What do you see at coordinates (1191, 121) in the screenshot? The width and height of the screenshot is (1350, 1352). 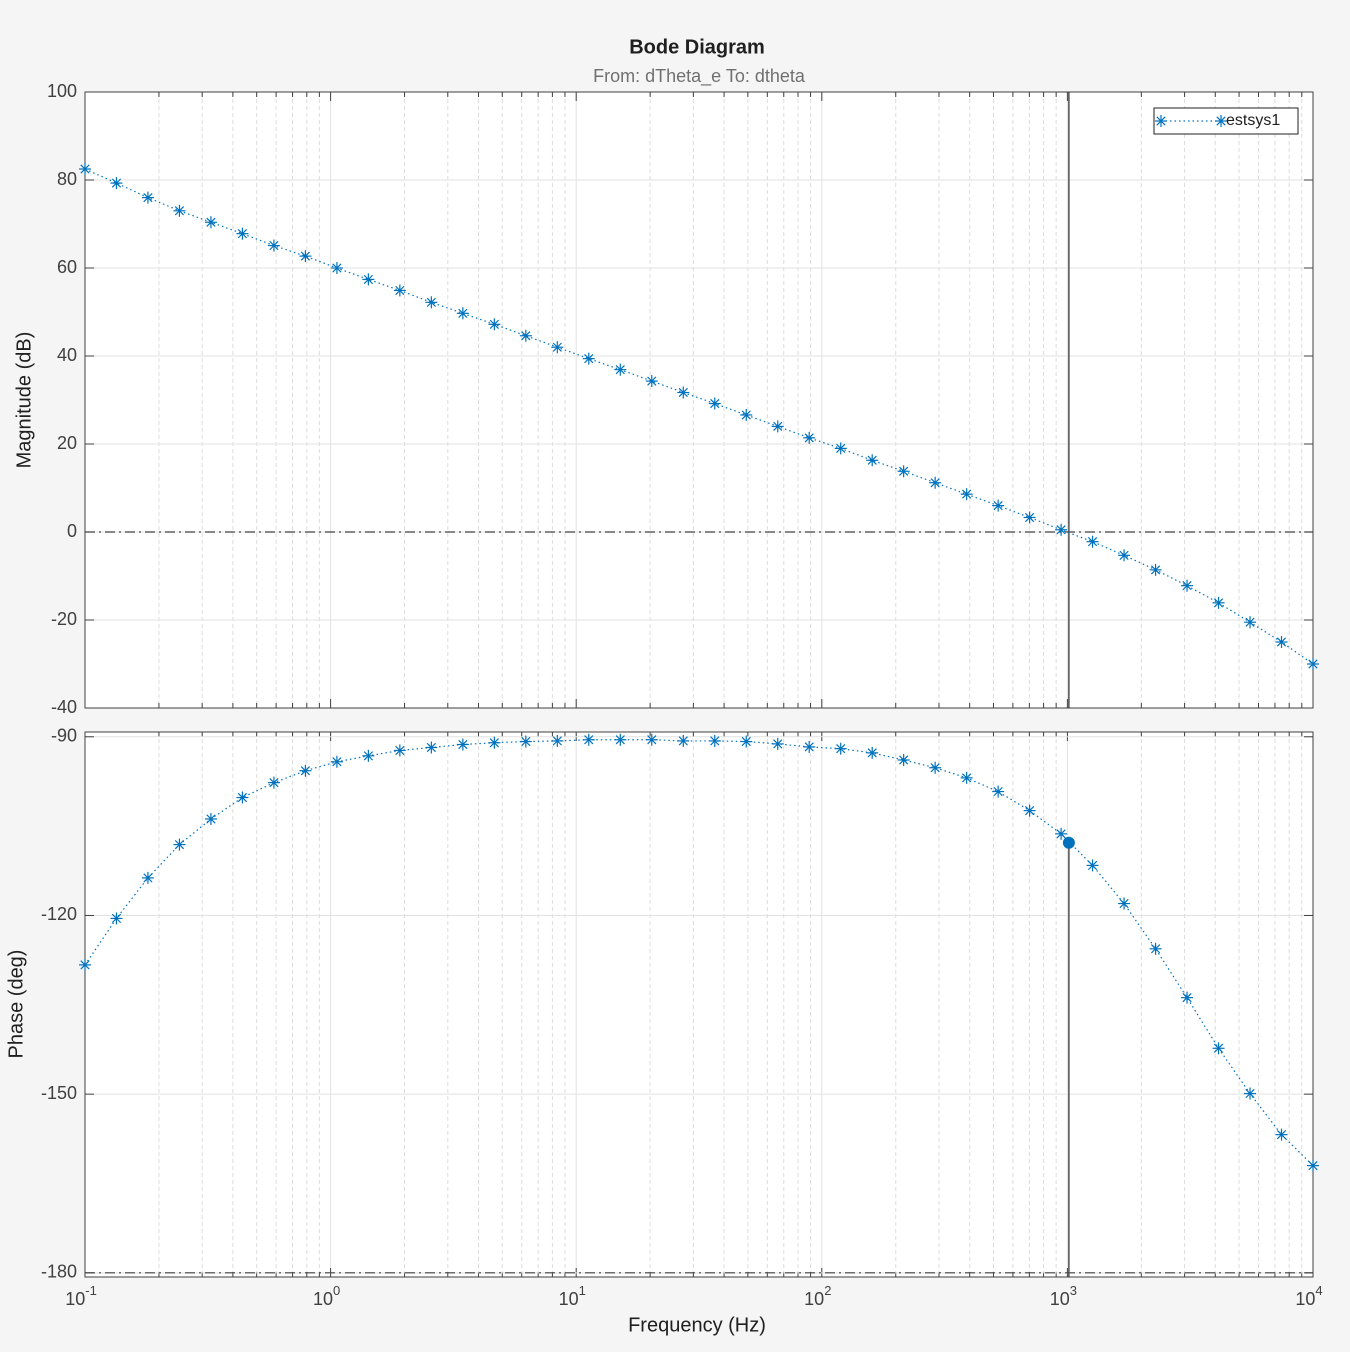 I see `legend-symbol` at bounding box center [1191, 121].